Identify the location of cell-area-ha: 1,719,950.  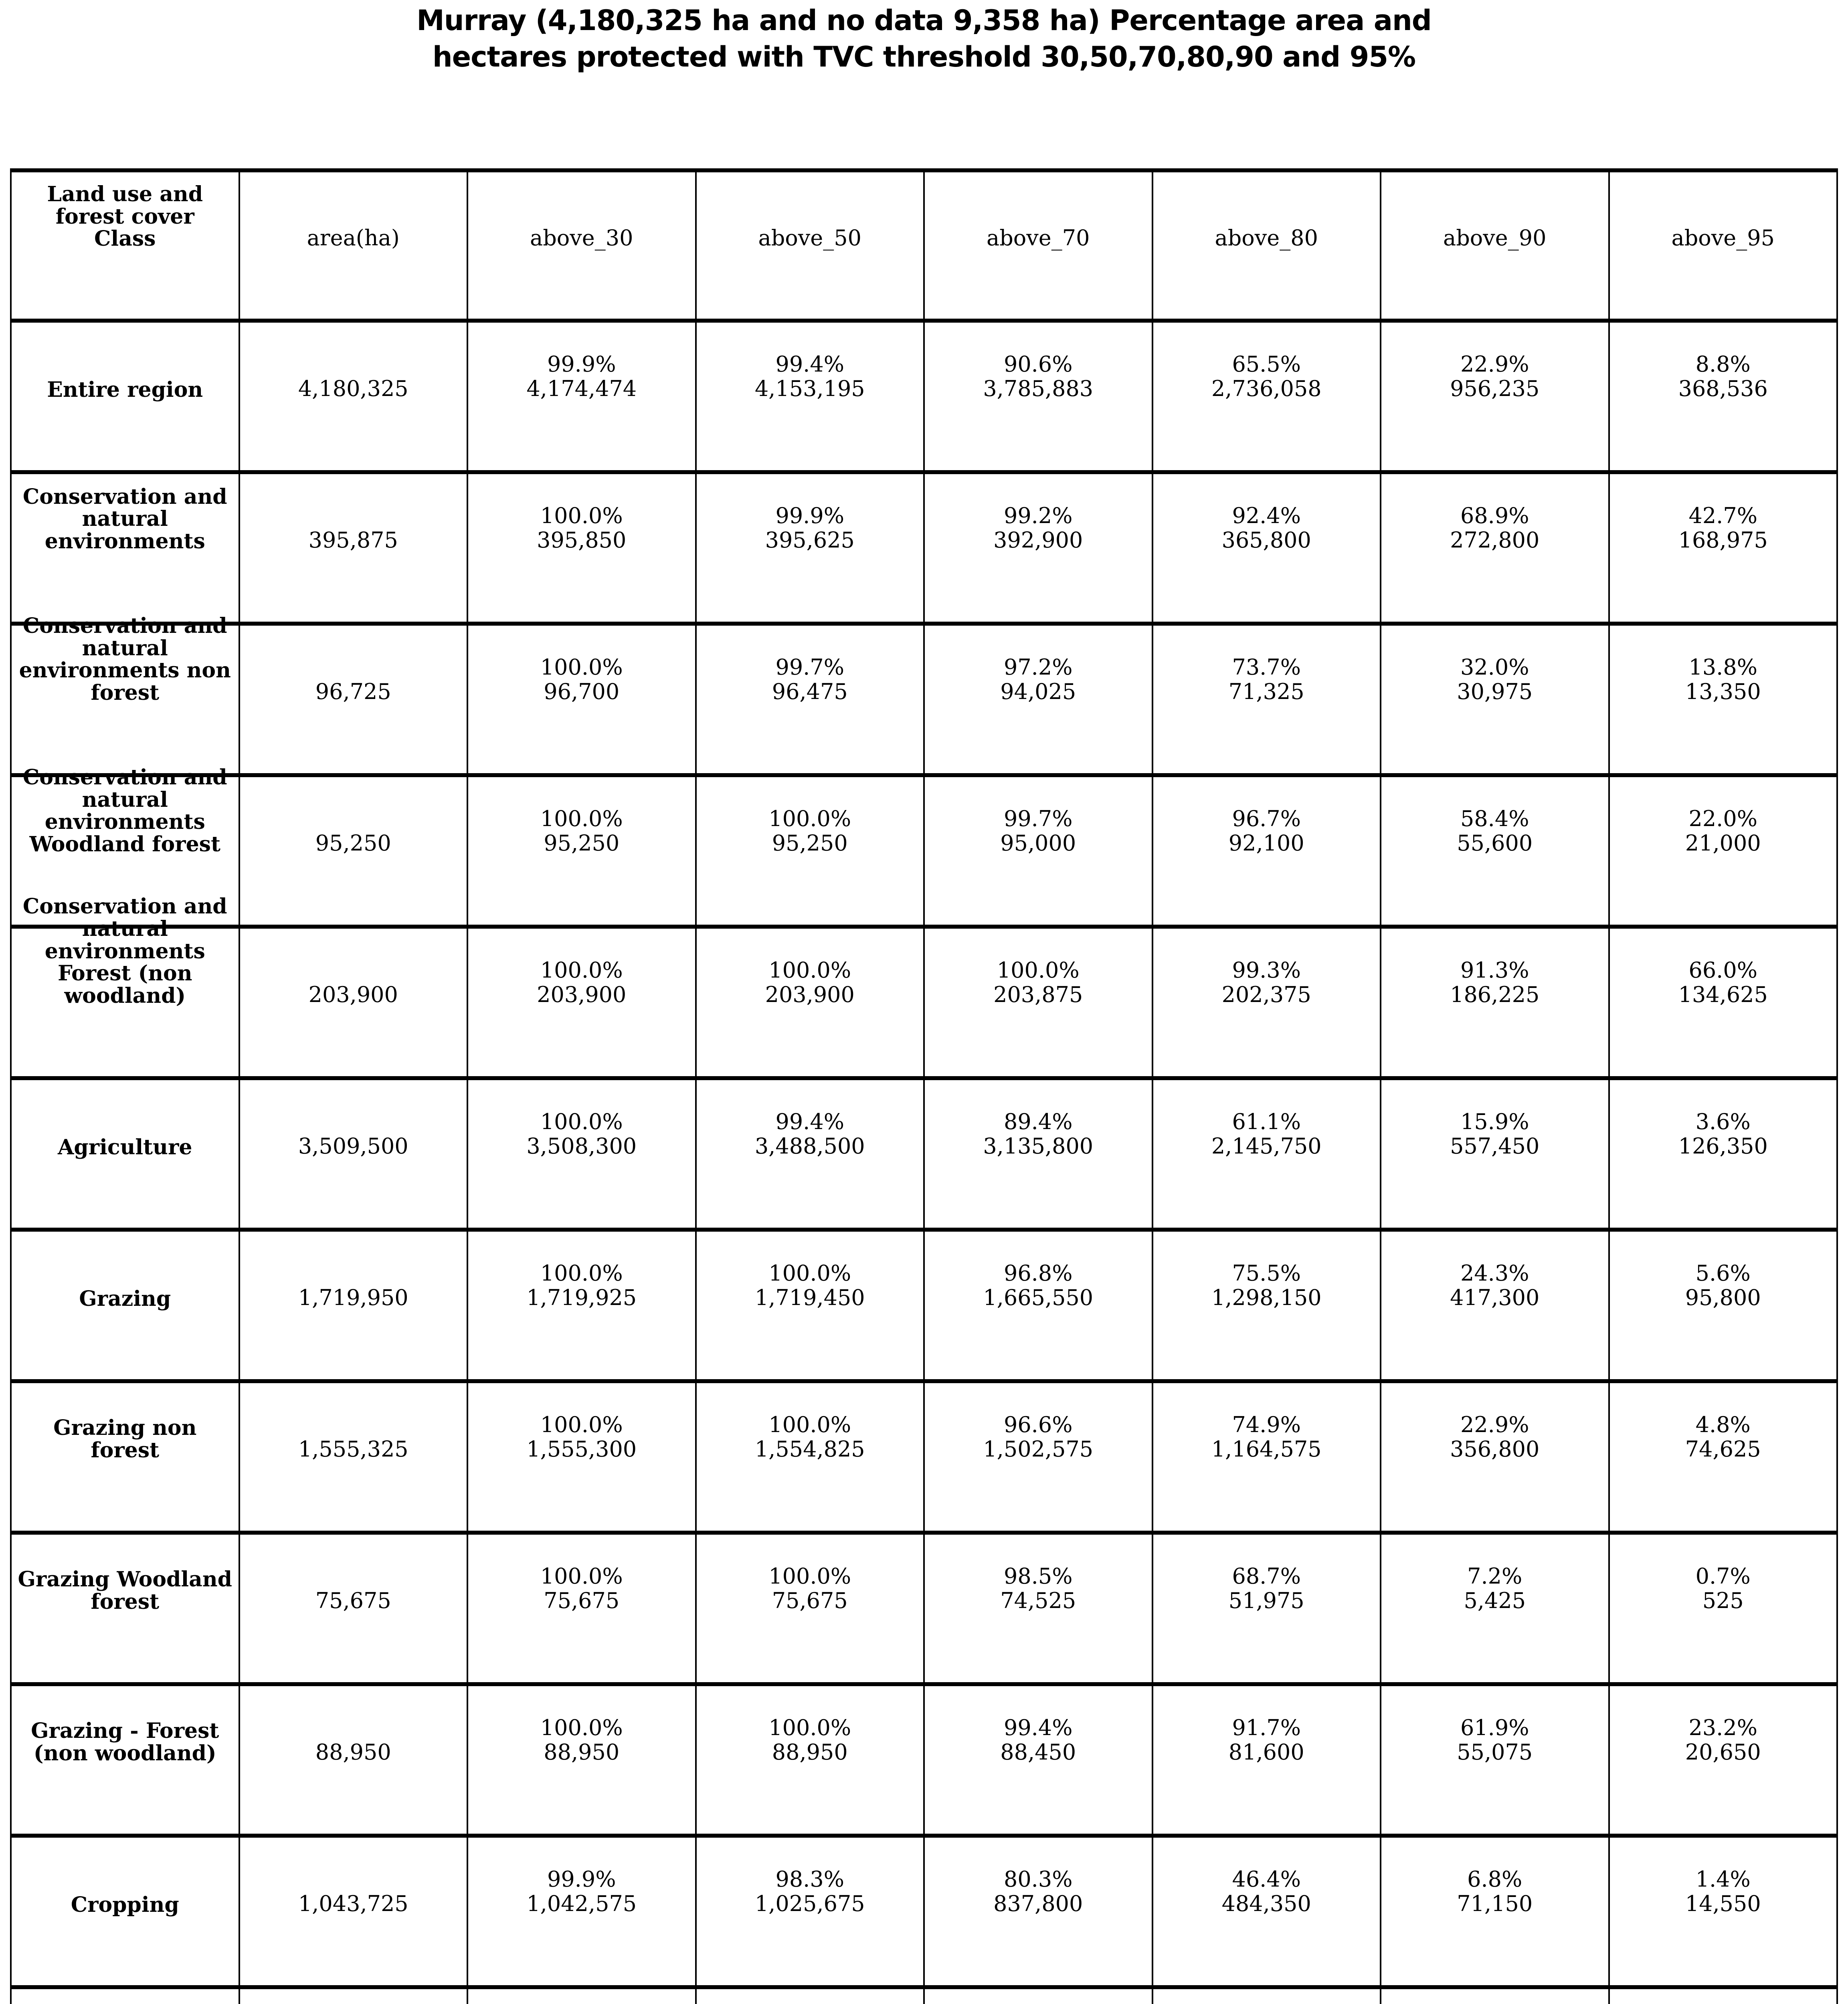
(352, 1306).